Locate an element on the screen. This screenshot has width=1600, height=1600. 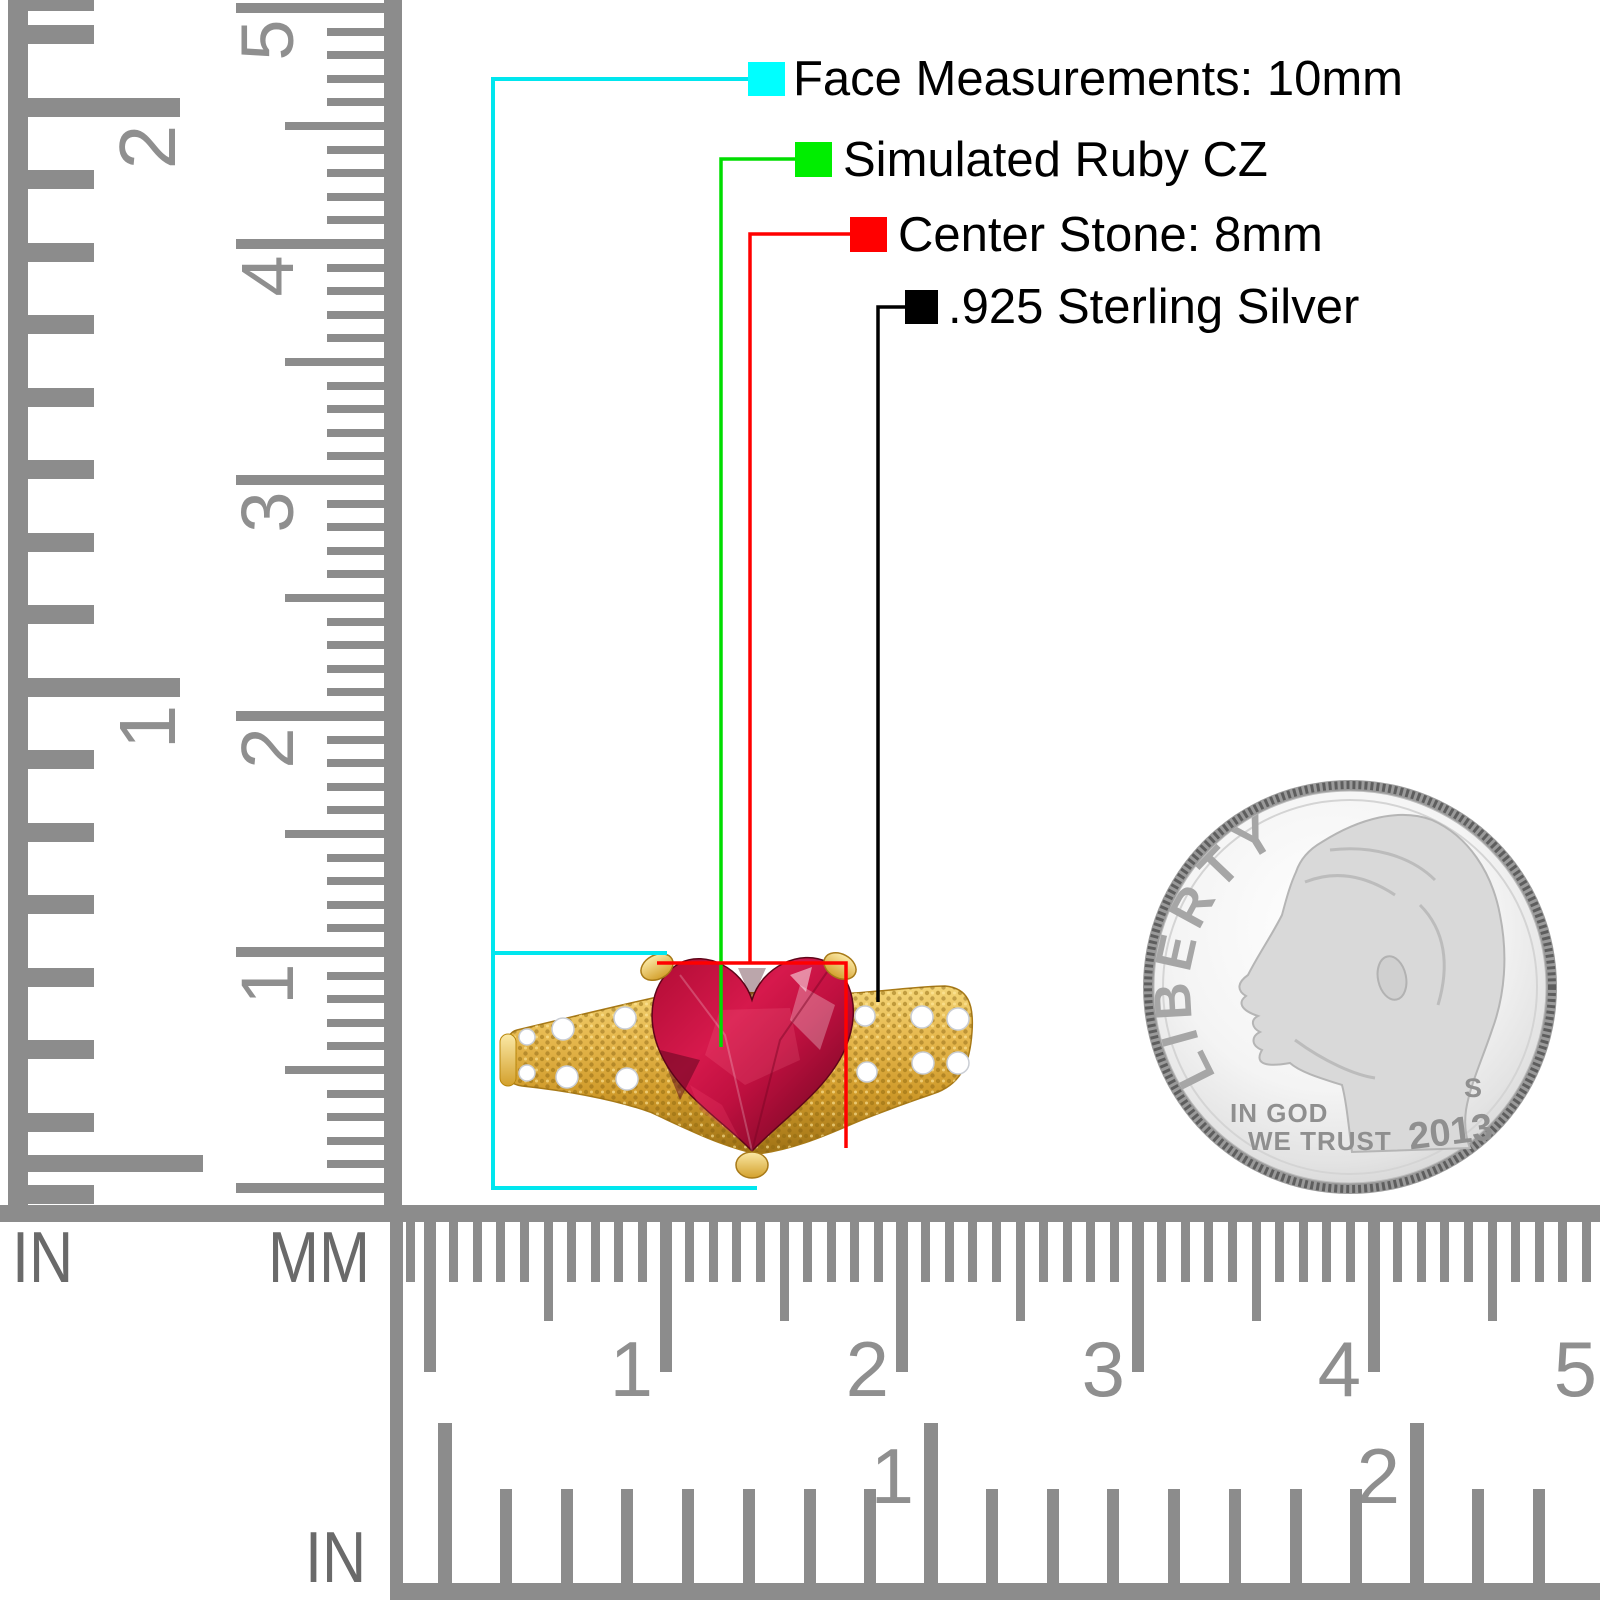
ring-prongs is located at coordinates (748, 1065).